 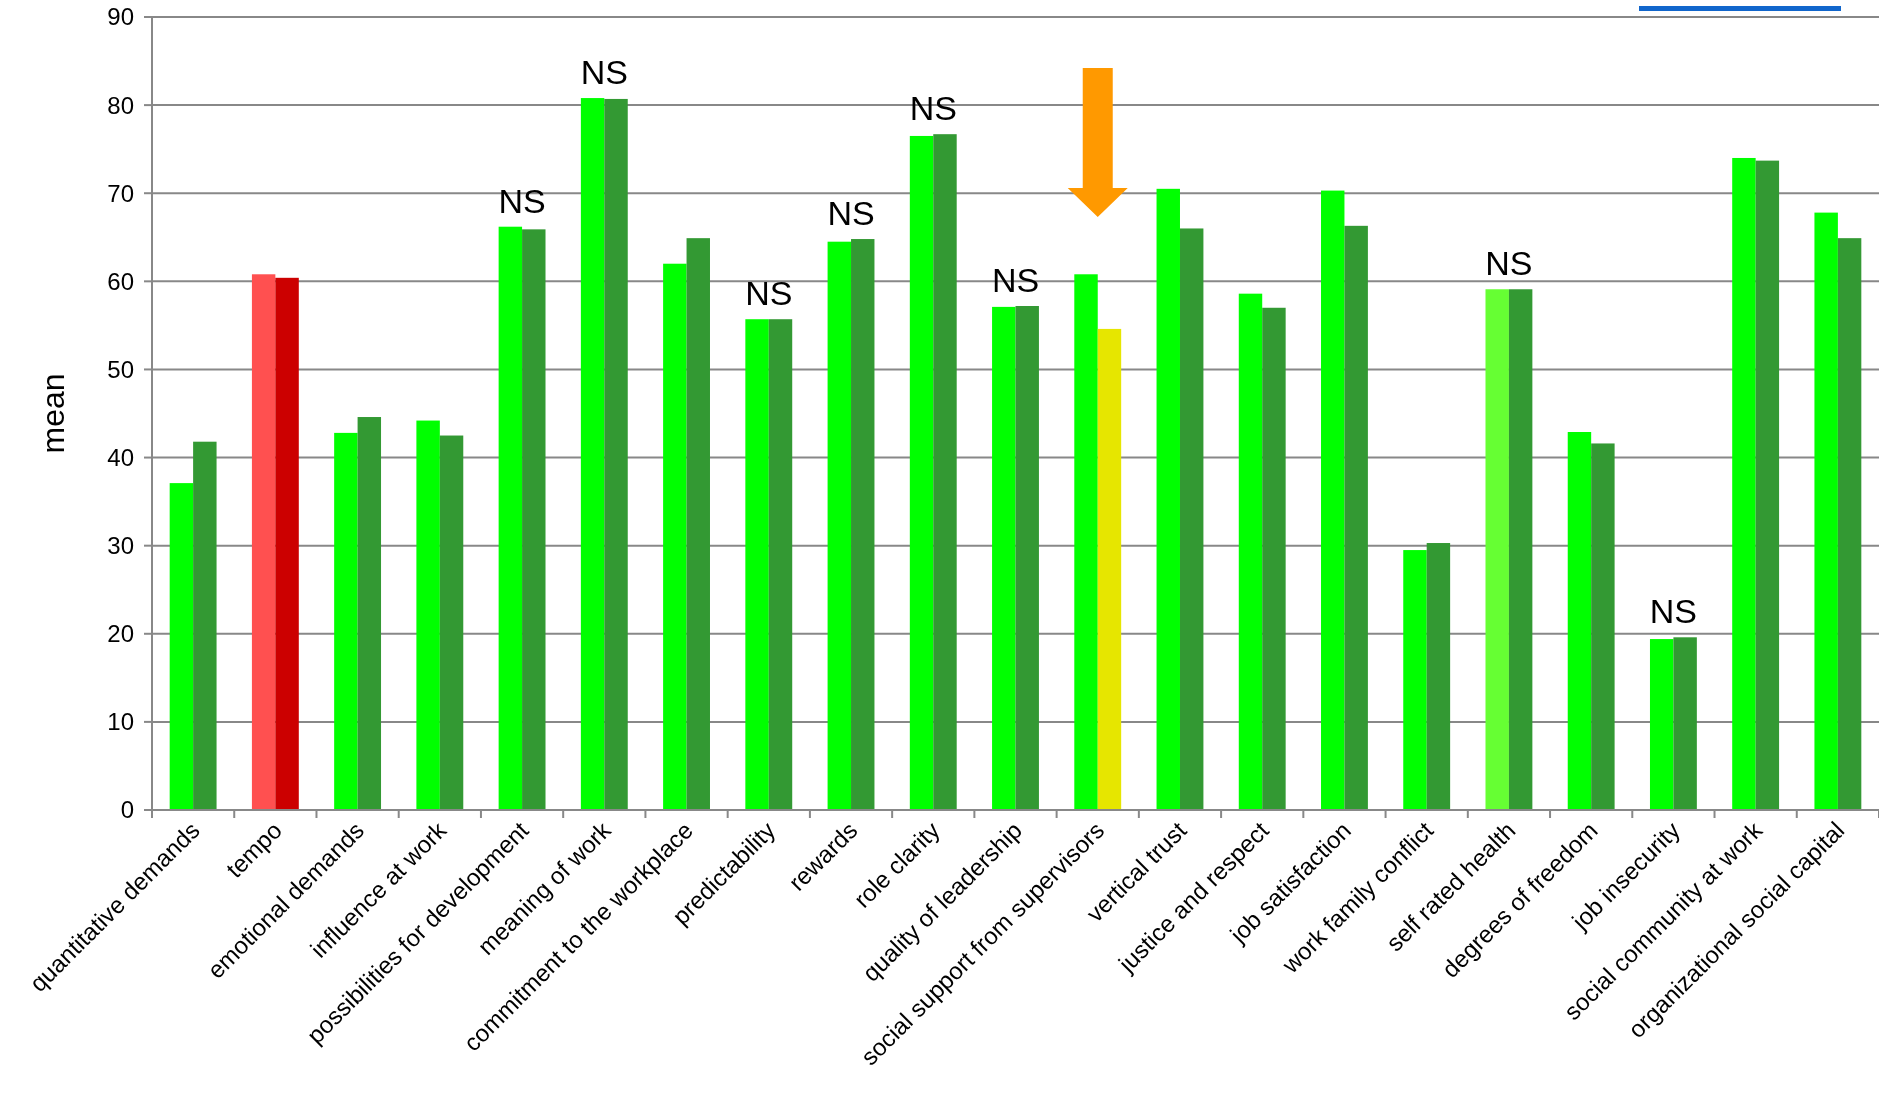 What do you see at coordinates (120, 722) in the screenshot?
I see `y-tick-label: 10` at bounding box center [120, 722].